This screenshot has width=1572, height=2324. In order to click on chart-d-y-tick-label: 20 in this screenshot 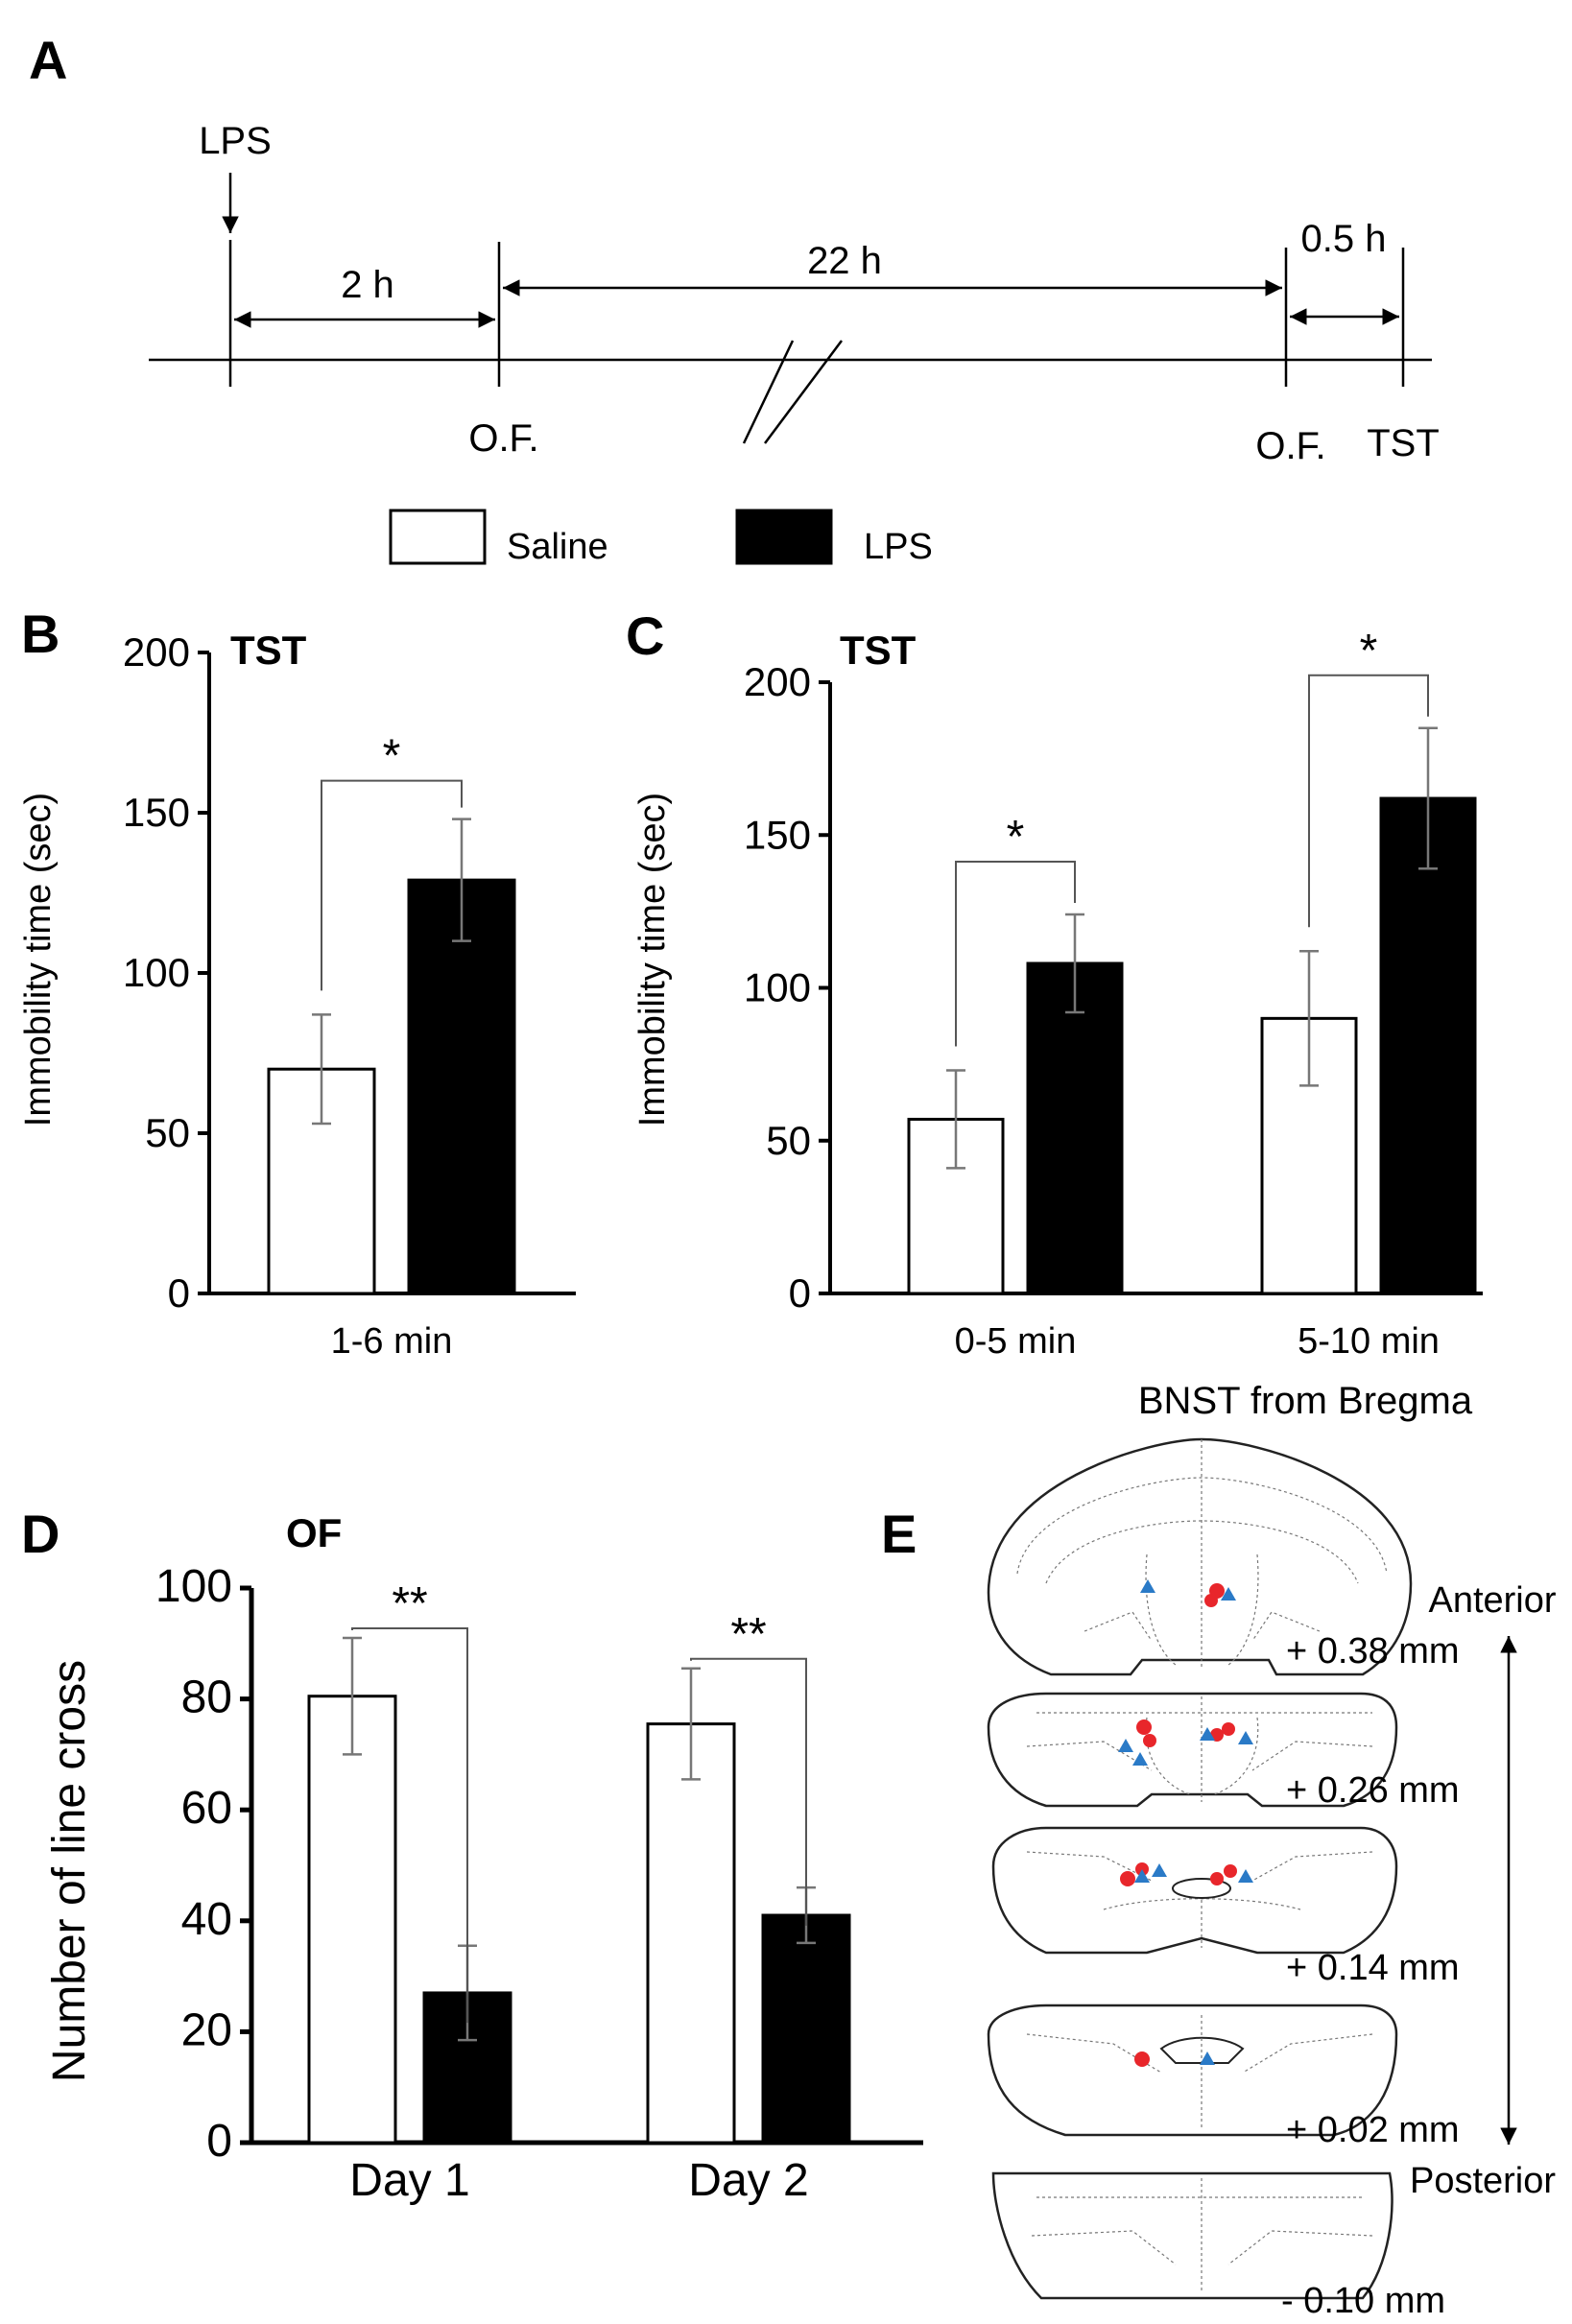, I will do `click(206, 2030)`.